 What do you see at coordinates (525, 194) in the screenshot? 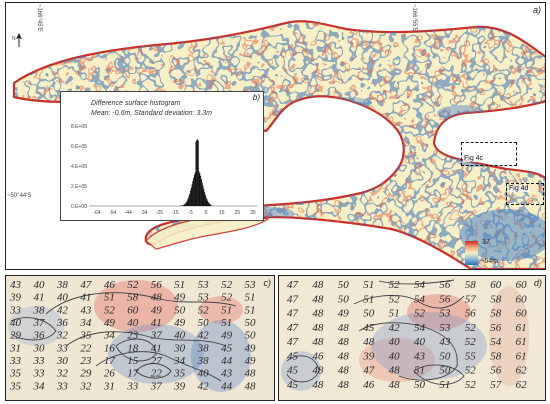
I see `fig4d-callout-box: Fig 4d` at bounding box center [525, 194].